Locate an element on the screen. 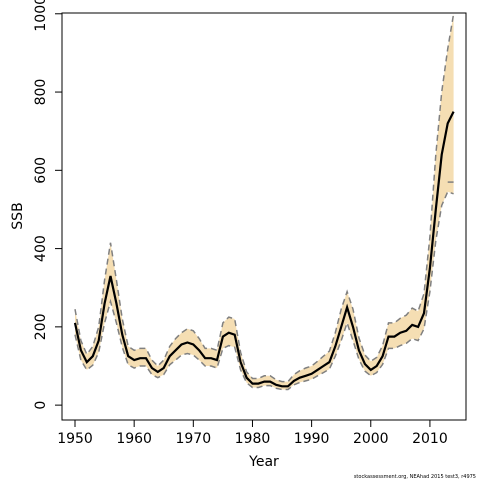 The height and width of the screenshot is (480, 480). x-tick-label: 1980 is located at coordinates (253, 439).